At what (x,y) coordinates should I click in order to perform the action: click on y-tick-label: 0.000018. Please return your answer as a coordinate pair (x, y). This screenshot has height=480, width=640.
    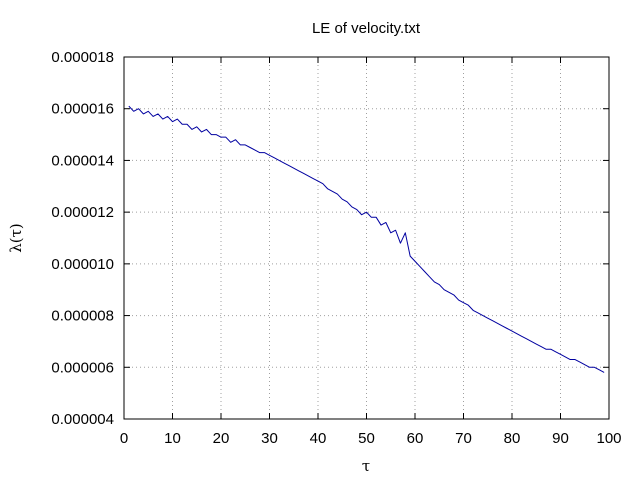
    Looking at the image, I should click on (82, 57).